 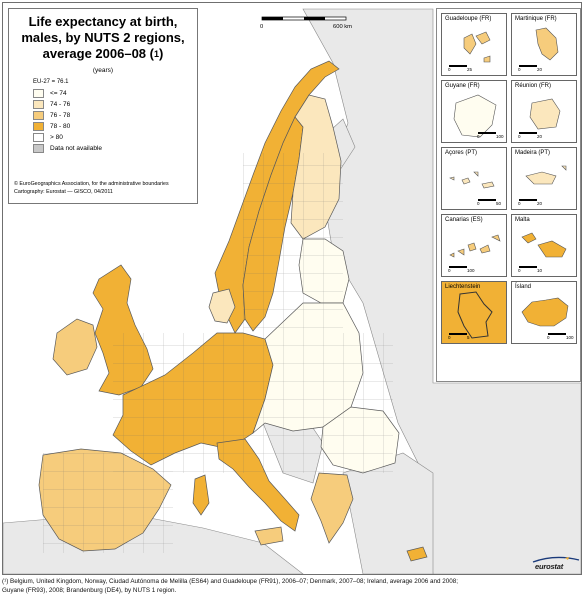 What do you see at coordinates (108, 104) in the screenshot?
I see `legend-item-74-76: 74 - 76` at bounding box center [108, 104].